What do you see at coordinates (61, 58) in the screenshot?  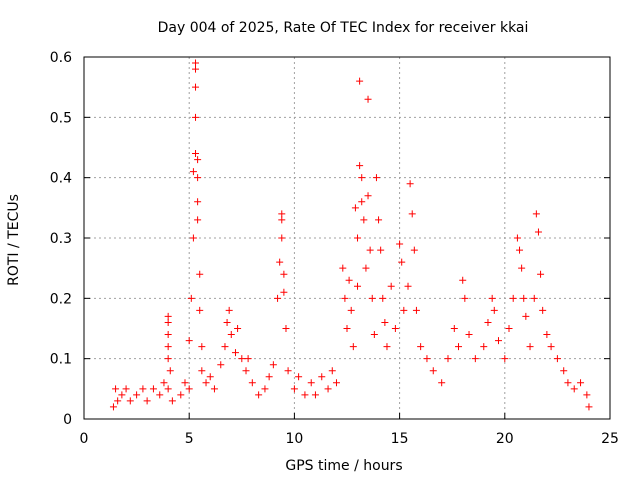 I see `y-tick-label: 0.6` at bounding box center [61, 58].